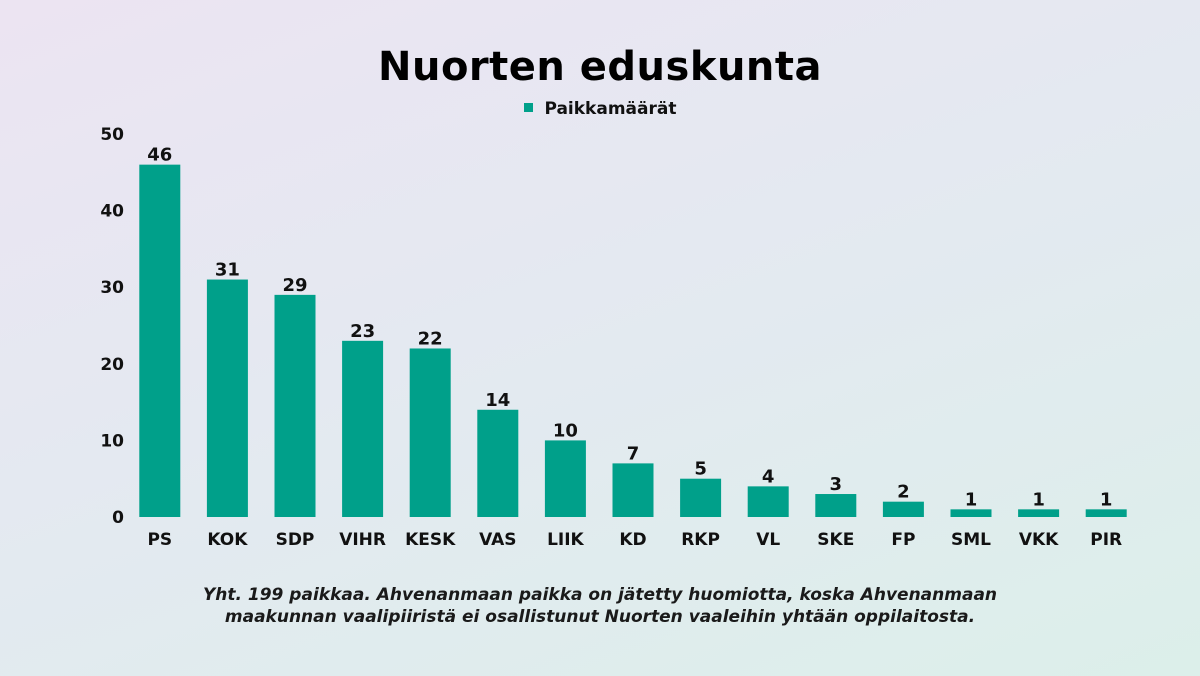 This screenshot has height=676, width=1200. What do you see at coordinates (112, 441) in the screenshot?
I see `y-tick-label: 10` at bounding box center [112, 441].